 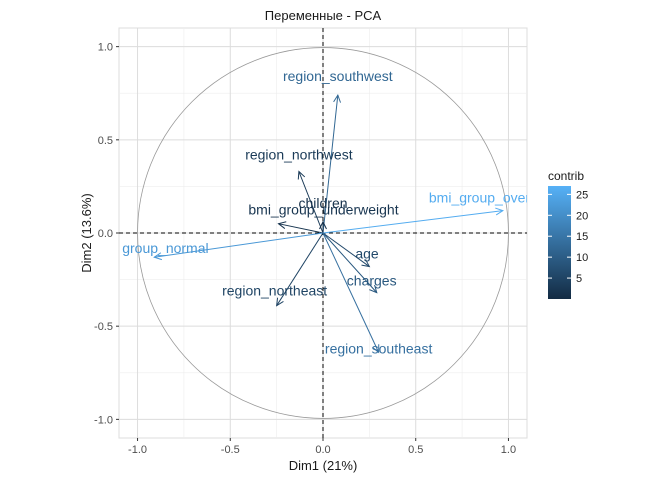 What do you see at coordinates (322, 203) in the screenshot?
I see `label-children: children` at bounding box center [322, 203].